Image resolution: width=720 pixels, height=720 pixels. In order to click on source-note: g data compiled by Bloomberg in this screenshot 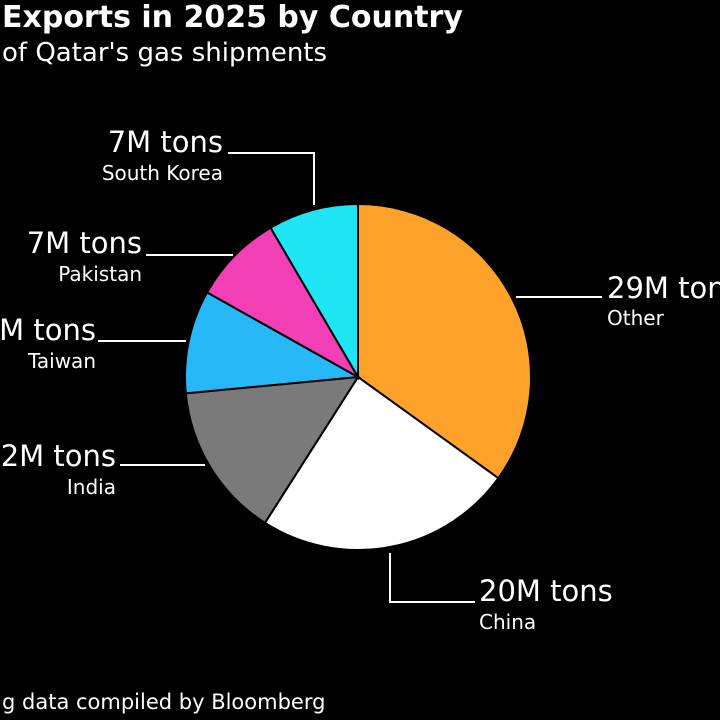, I will do `click(164, 702)`.